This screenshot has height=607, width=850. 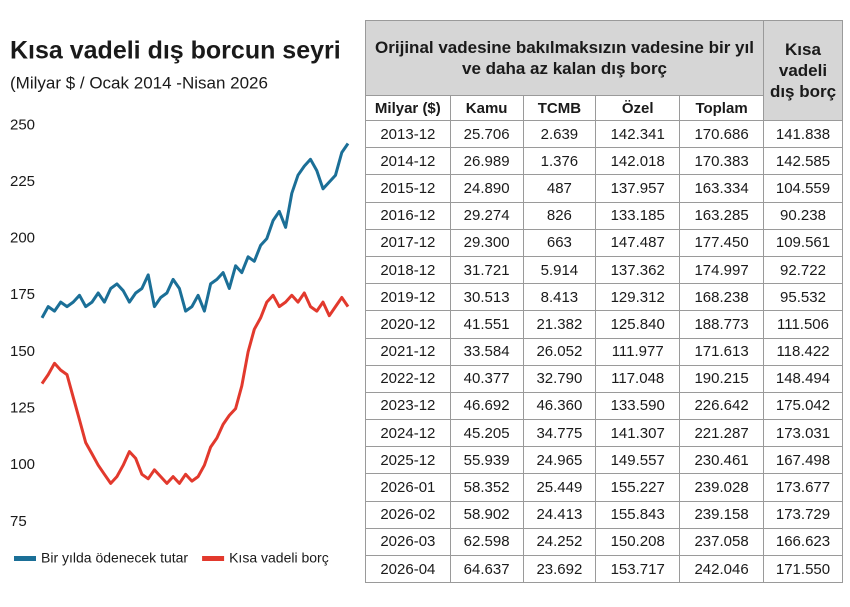 What do you see at coordinates (559, 324) in the screenshot?
I see `table-cell: 21.382` at bounding box center [559, 324].